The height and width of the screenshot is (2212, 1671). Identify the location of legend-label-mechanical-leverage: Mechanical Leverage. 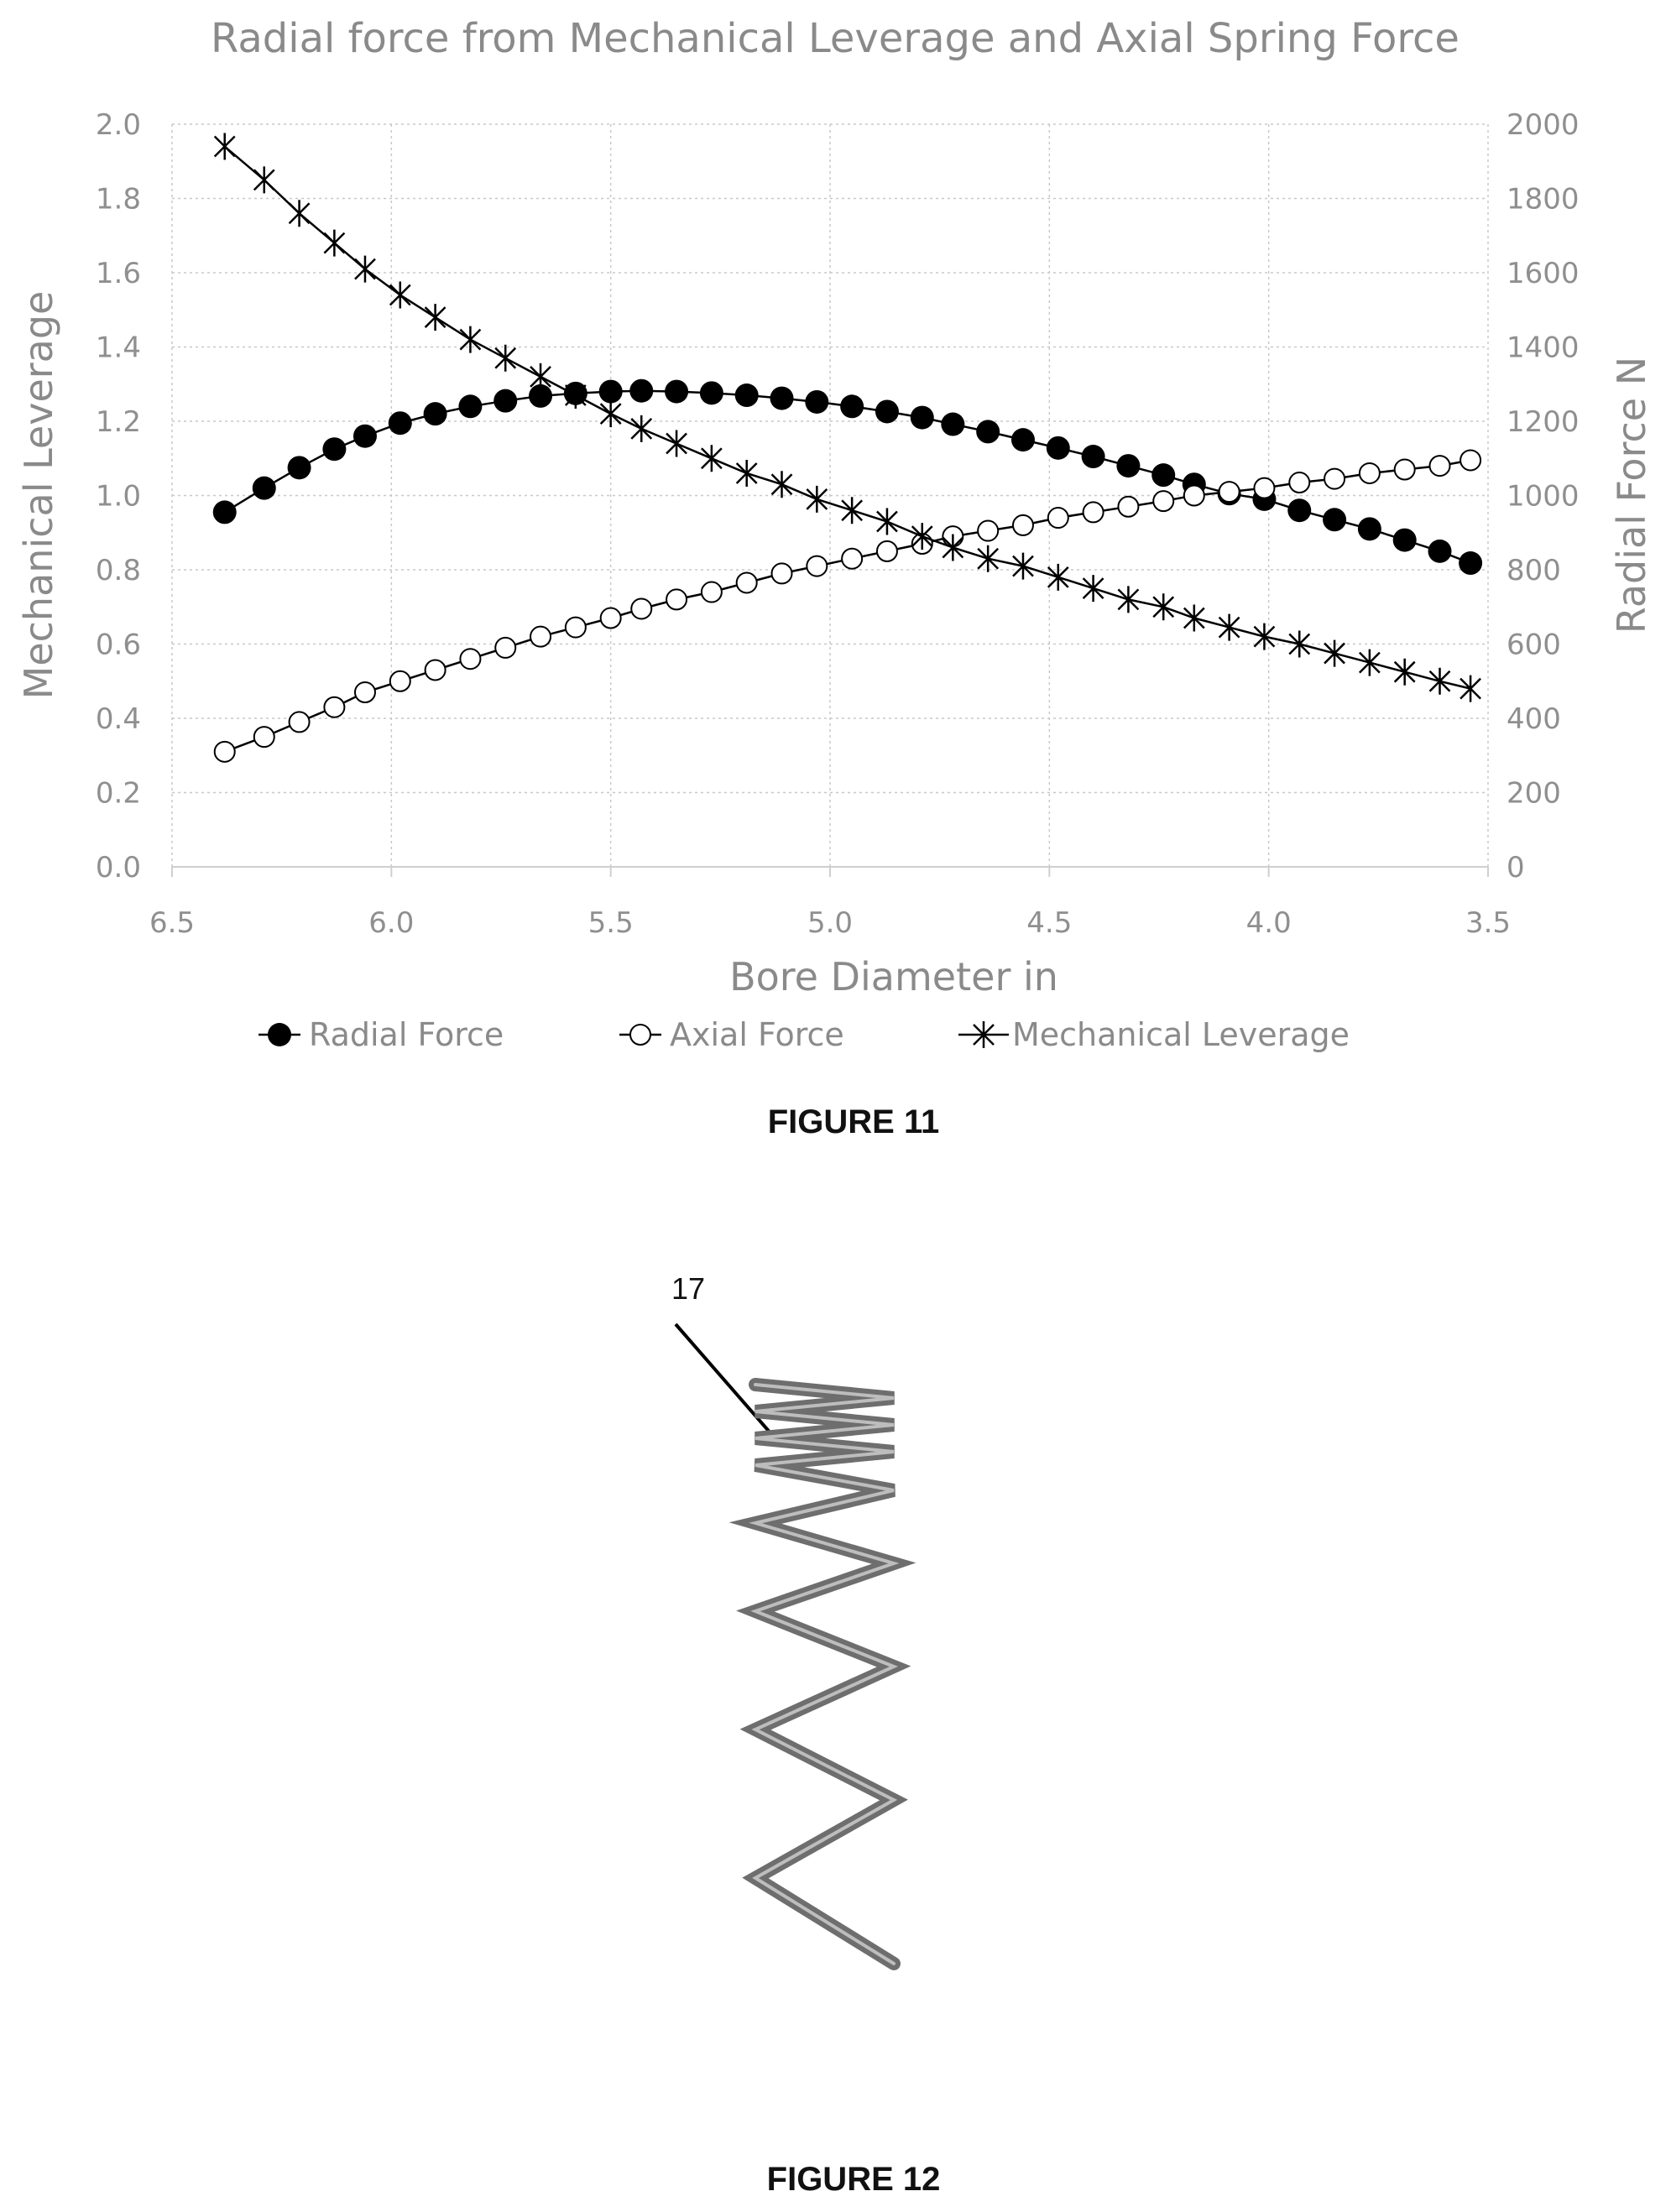
(1181, 1034).